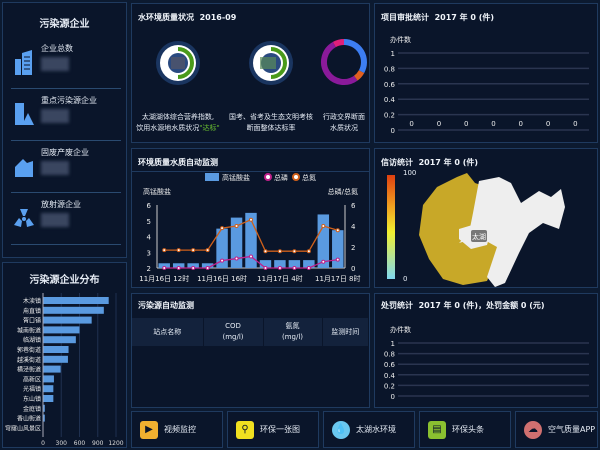  Describe the element at coordinates (98, 443) in the screenshot. I see `x-tick-label: 900` at that location.